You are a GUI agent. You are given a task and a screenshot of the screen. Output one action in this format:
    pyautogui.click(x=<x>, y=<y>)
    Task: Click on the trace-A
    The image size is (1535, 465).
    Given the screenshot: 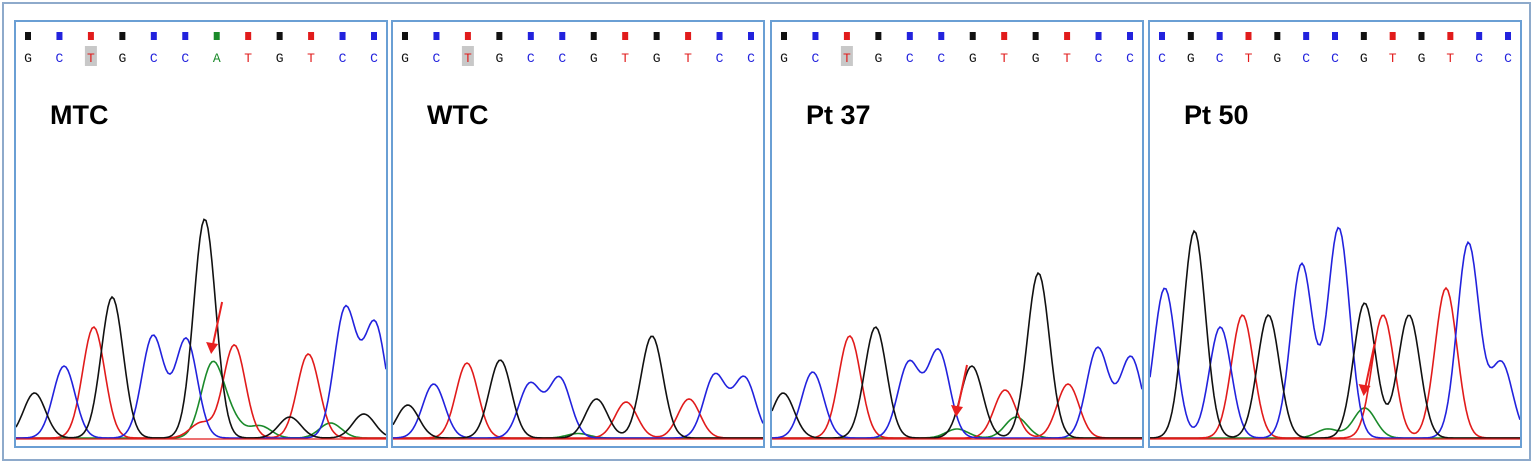 What is the action you would take?
    pyautogui.click(x=957, y=427)
    